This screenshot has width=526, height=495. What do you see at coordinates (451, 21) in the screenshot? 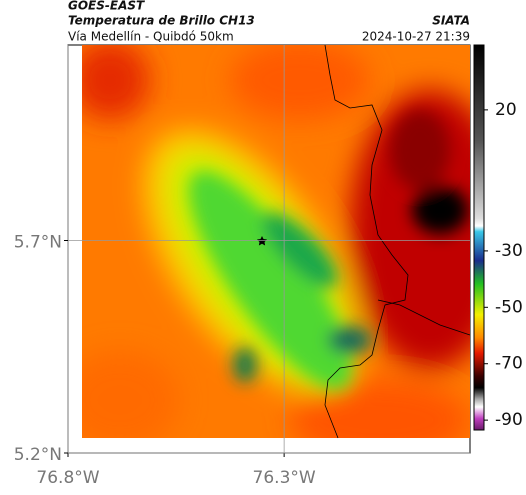
I see `source: SIATA` at bounding box center [451, 21].